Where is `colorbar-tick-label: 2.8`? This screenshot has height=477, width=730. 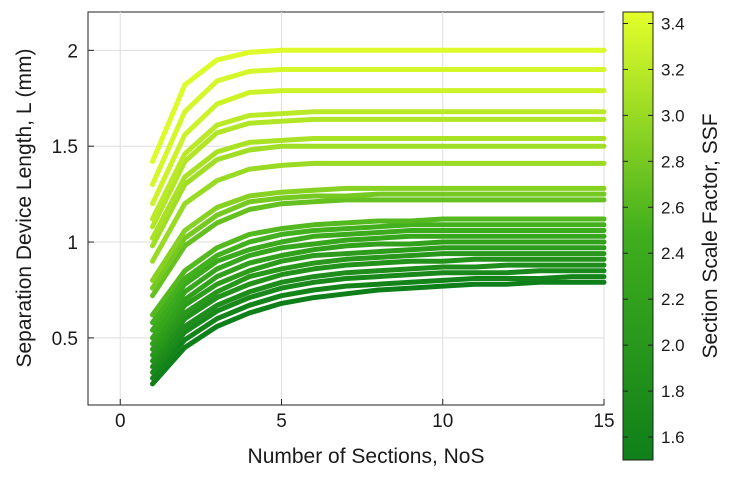
colorbar-tick-label: 2.8 is located at coordinates (673, 161).